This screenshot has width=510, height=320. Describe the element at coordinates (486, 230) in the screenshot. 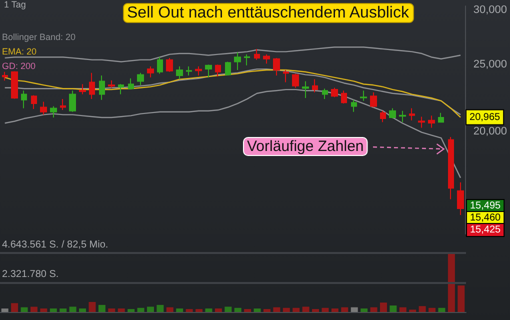

I see `text: 15,425` at that location.